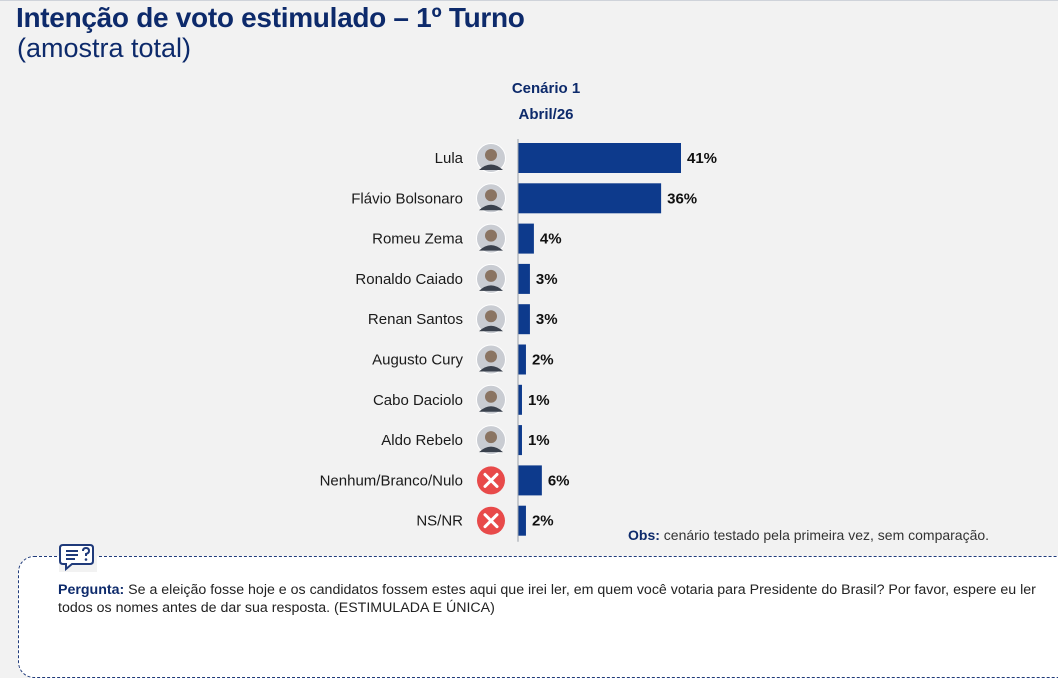 The width and height of the screenshot is (1058, 678). Describe the element at coordinates (546, 88) in the screenshot. I see `scenario-name: Cenário 1` at that location.